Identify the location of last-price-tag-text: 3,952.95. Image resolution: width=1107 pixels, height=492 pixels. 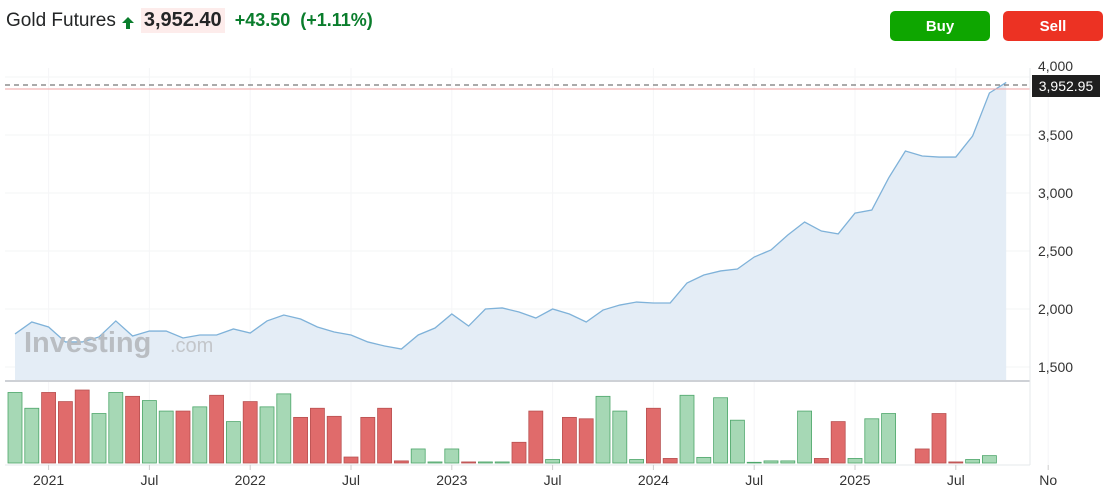
(1066, 86).